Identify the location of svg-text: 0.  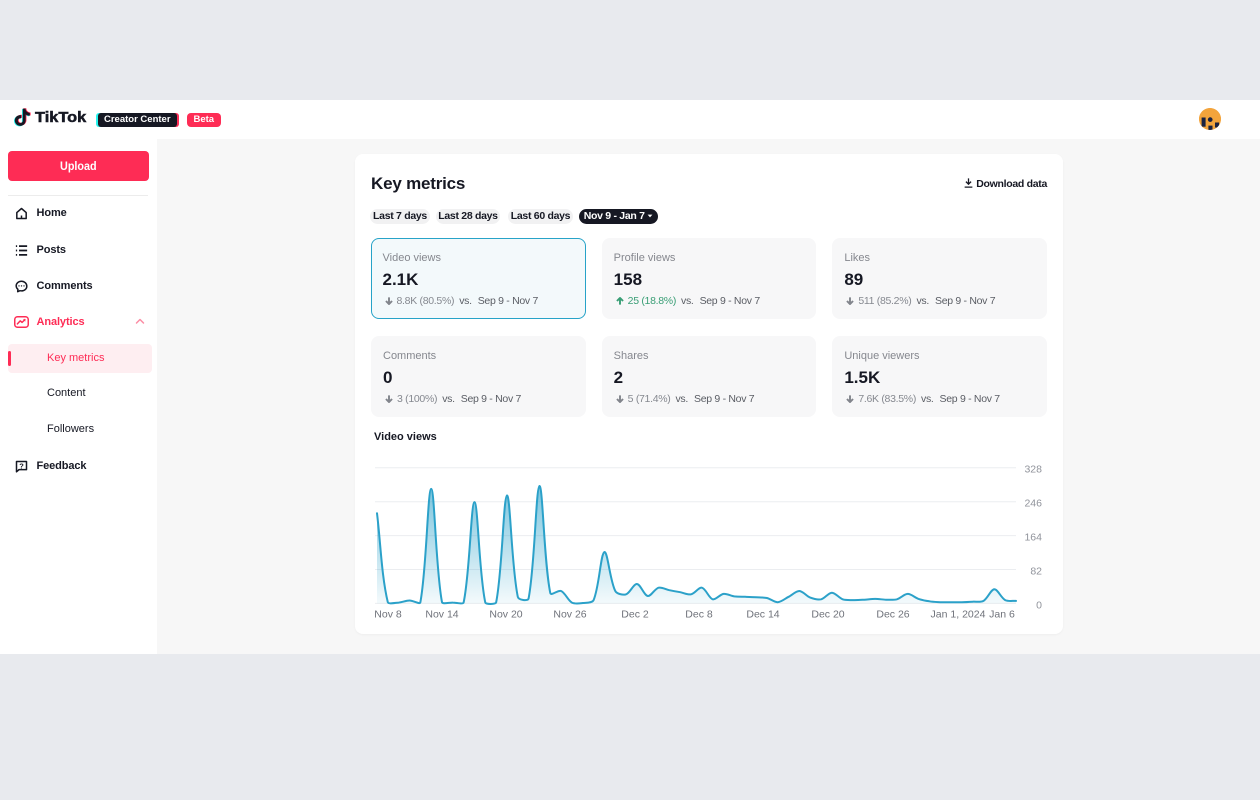
(1039, 605).